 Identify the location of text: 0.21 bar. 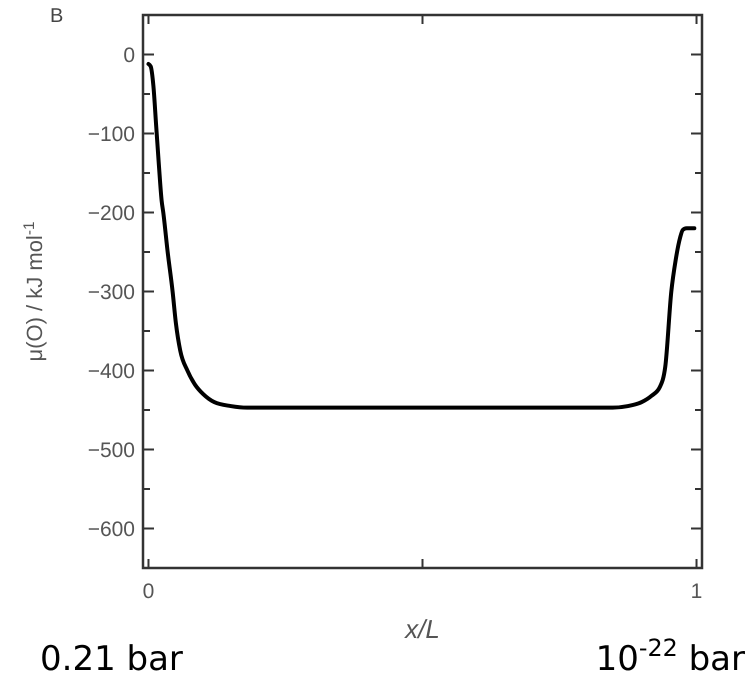
(111, 659).